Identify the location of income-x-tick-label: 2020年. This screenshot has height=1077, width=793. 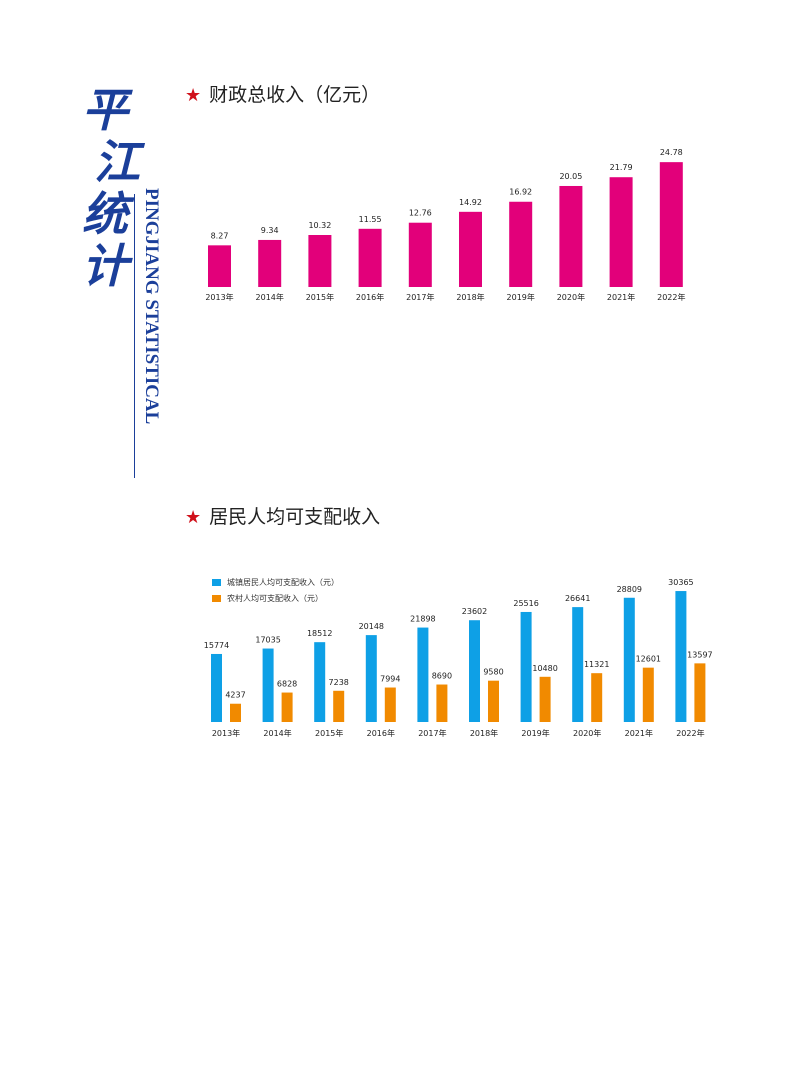
(587, 733).